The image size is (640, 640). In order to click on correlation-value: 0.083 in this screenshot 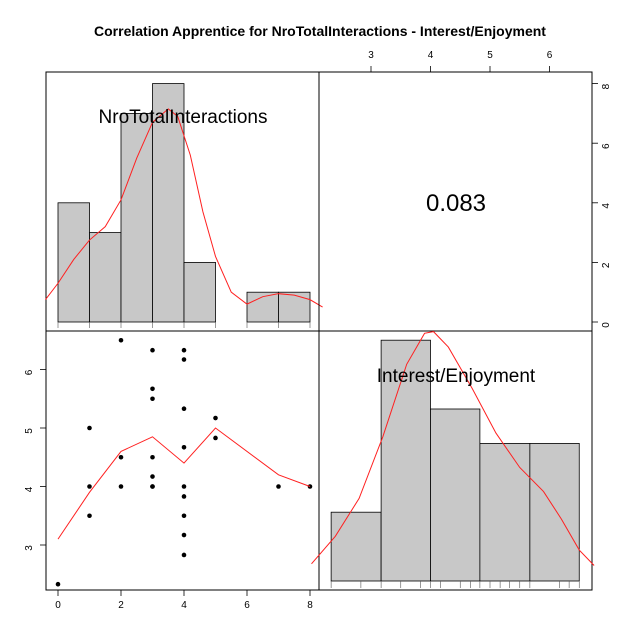, I will do `click(456, 203)`.